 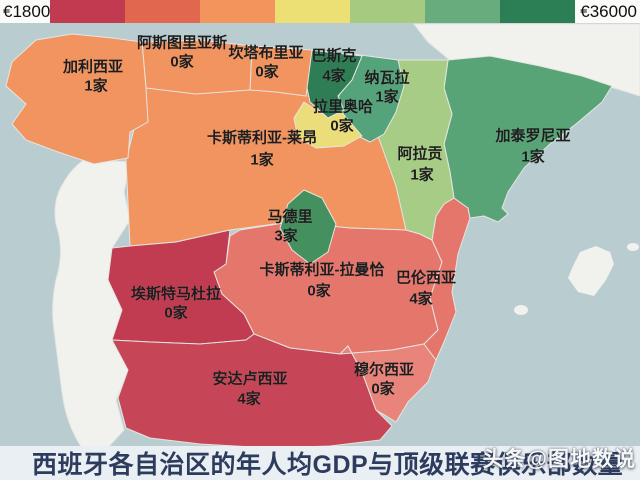 I want to click on legend-max-value: €36000, so click(x=608, y=11).